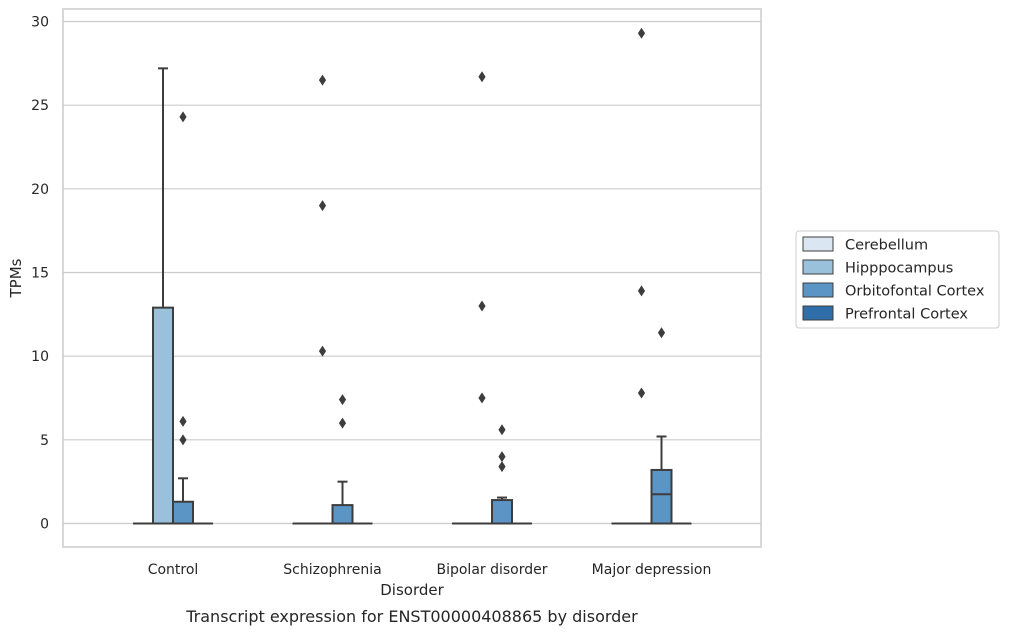 This screenshot has width=1009, height=634. I want to click on legend-label: Orbitofontal Cortex, so click(915, 292).